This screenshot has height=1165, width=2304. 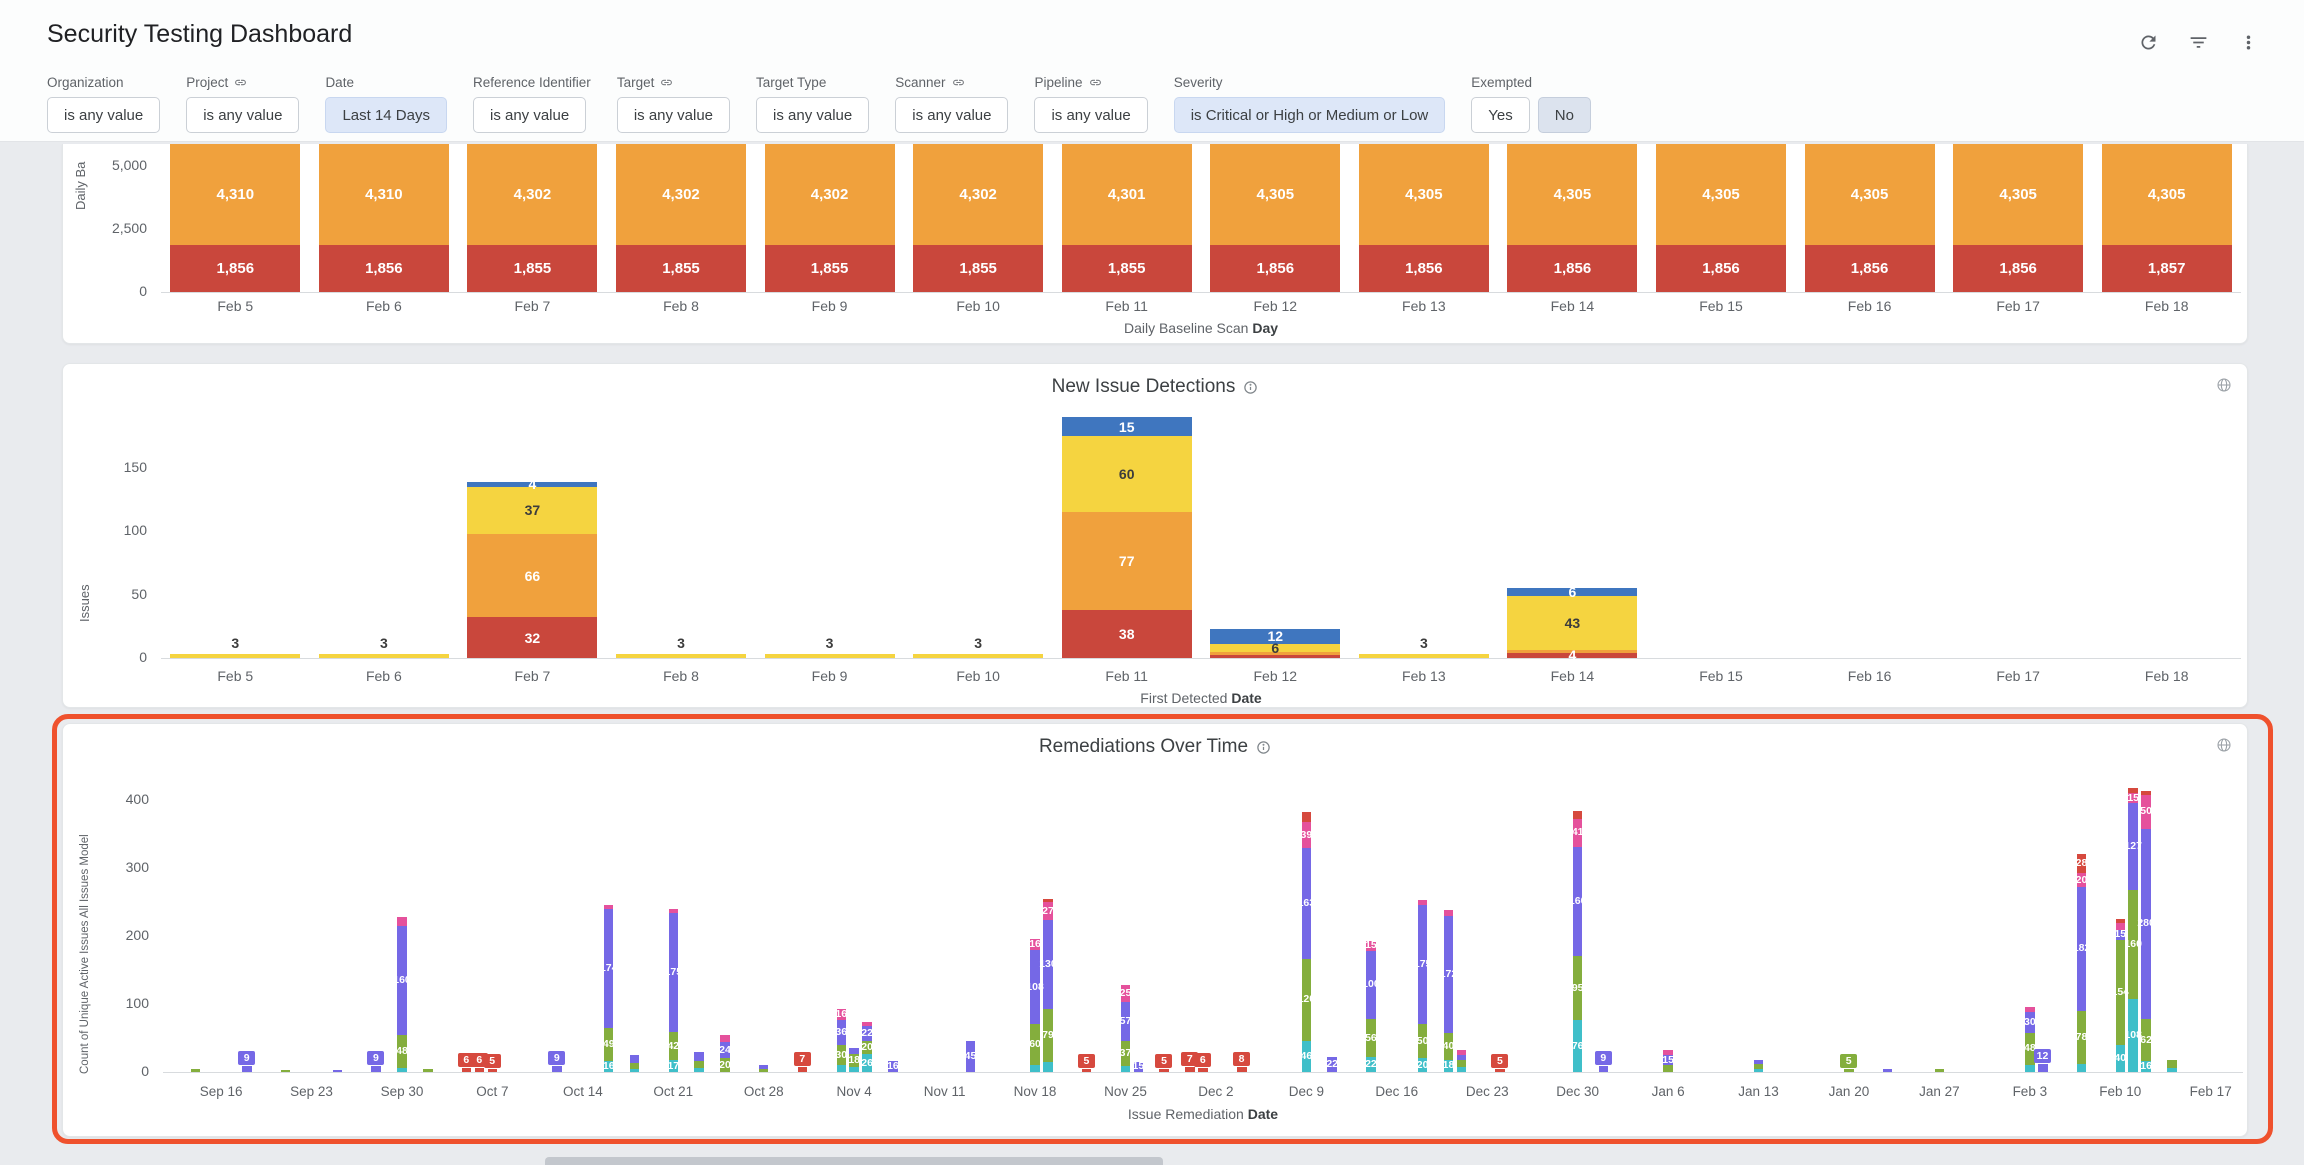 I want to click on filter-chip-exempted-yes: Yes, so click(x=1500, y=115).